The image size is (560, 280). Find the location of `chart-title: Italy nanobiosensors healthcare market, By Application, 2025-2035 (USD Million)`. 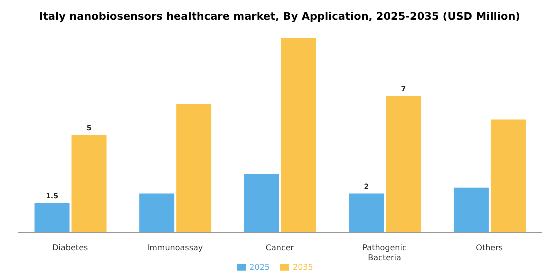

chart-title: Italy nanobiosensors healthcare market, By Application, 2025-2035 (USD Million) is located at coordinates (280, 17).